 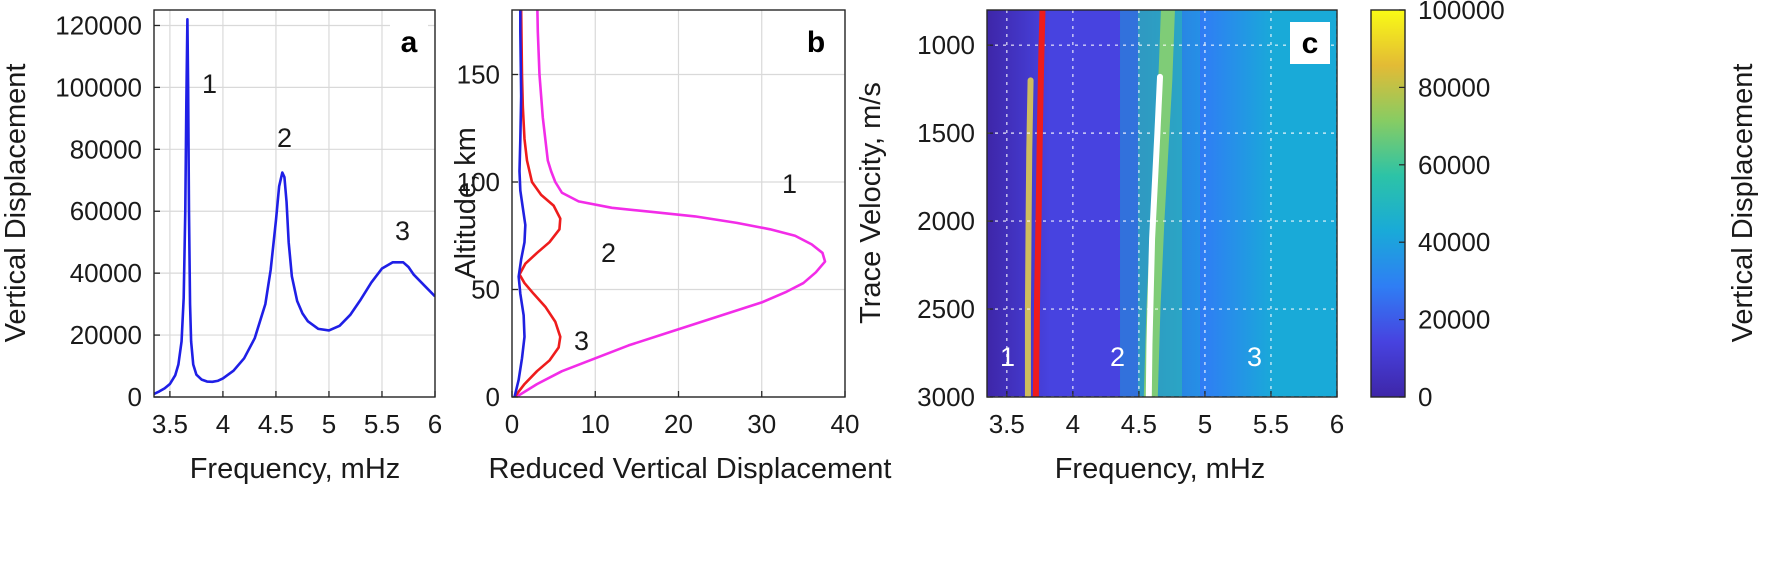 I want to click on colorbar-tick-label: 0, so click(x=1425, y=397).